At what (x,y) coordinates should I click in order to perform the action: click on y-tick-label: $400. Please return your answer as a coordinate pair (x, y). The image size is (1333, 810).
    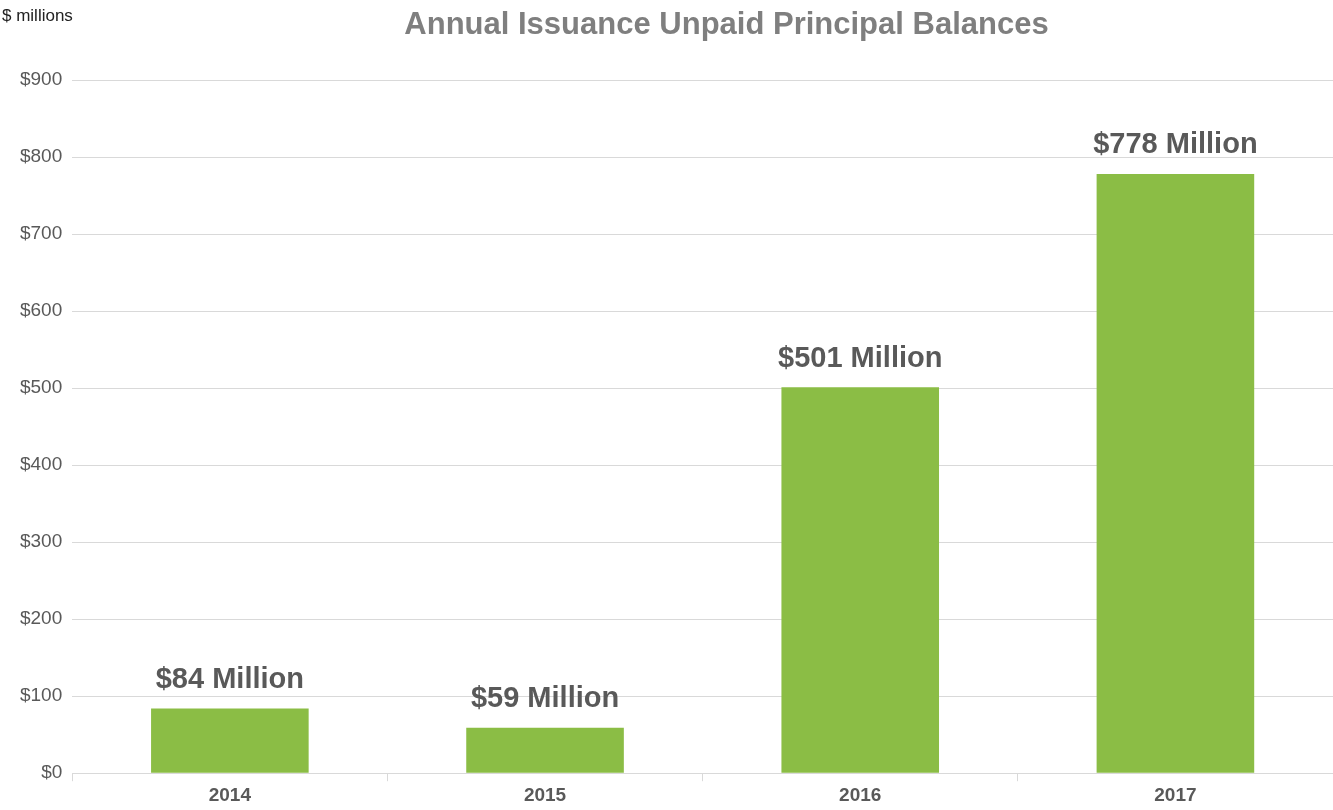
    Looking at the image, I should click on (41, 464).